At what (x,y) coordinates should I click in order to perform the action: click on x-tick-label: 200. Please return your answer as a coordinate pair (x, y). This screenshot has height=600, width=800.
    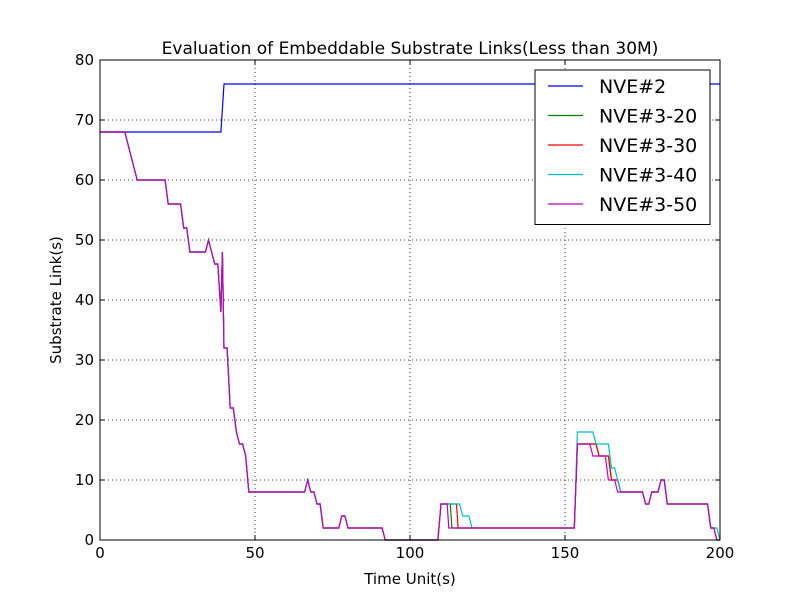
    Looking at the image, I should click on (720, 553).